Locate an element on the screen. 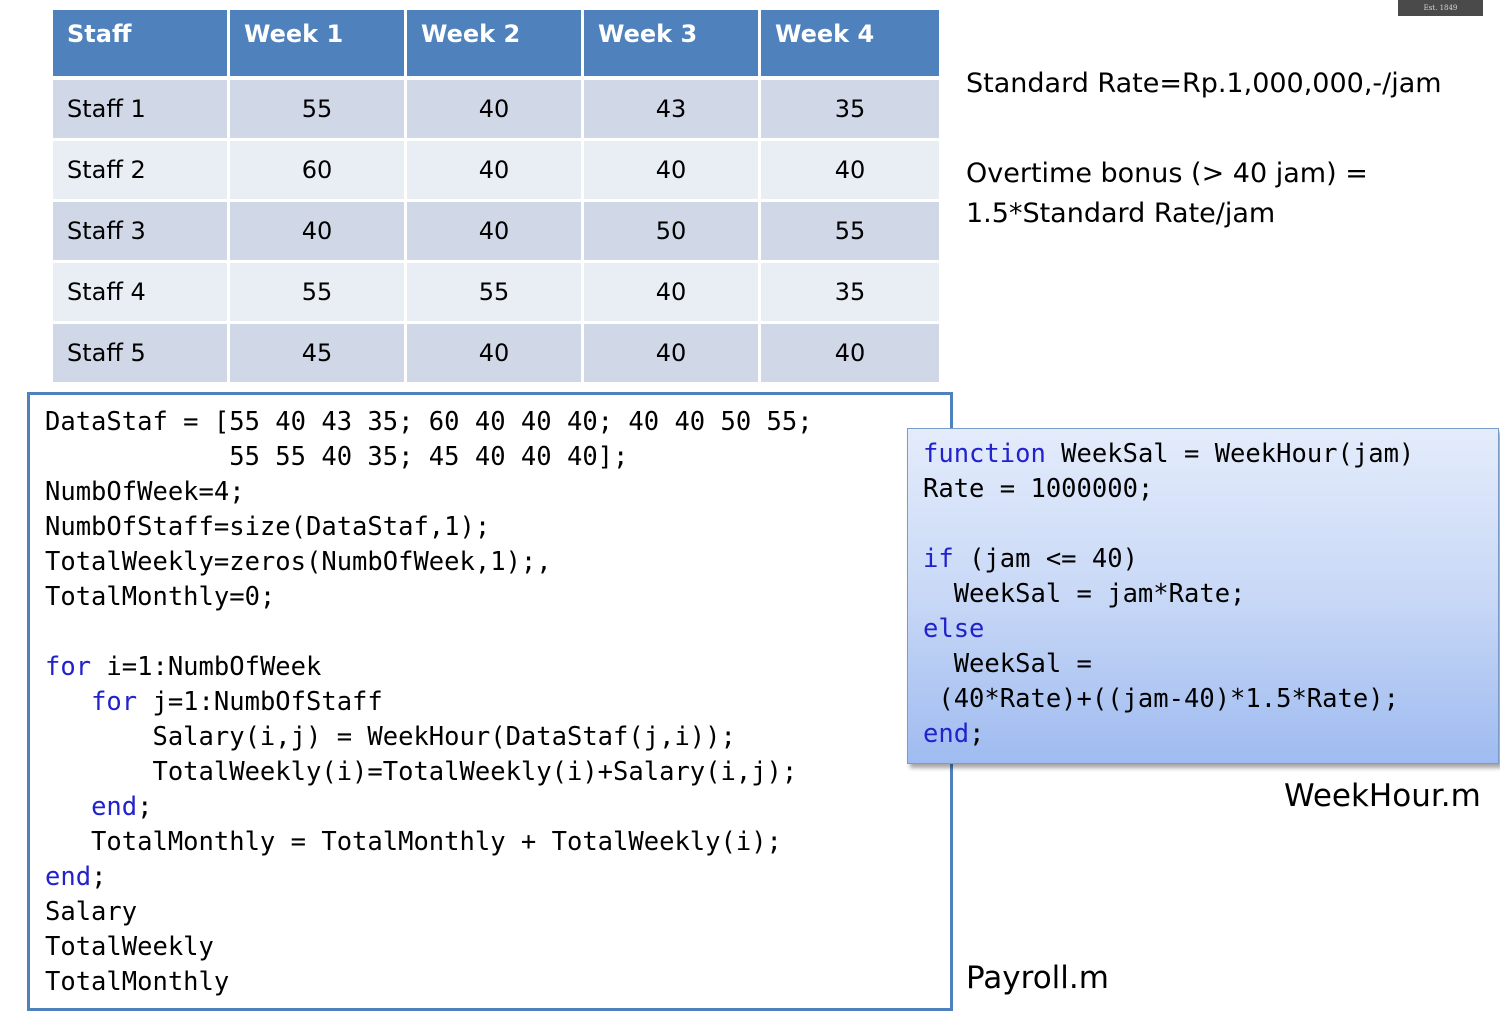 This screenshot has width=1500, height=1027. hours-cell: 60 is located at coordinates (318, 171).